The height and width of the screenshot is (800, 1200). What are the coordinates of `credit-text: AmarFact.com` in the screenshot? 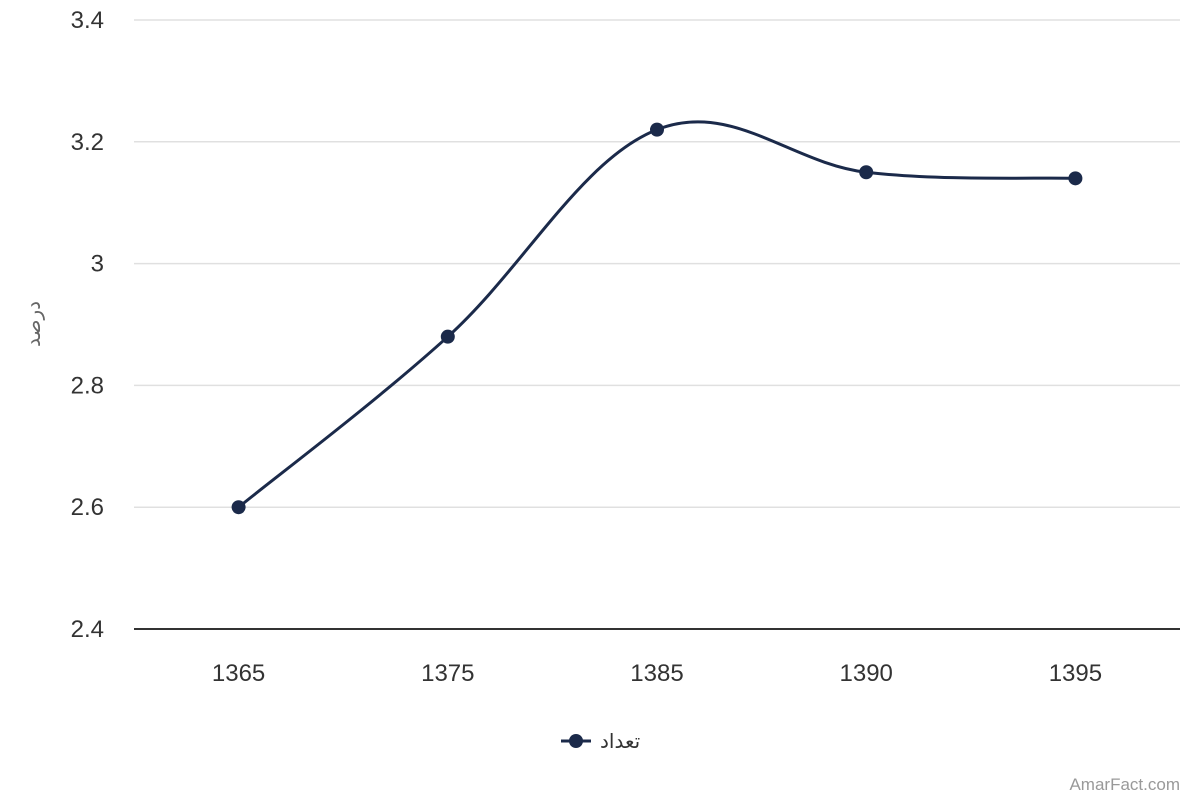 It's located at (1124, 784).